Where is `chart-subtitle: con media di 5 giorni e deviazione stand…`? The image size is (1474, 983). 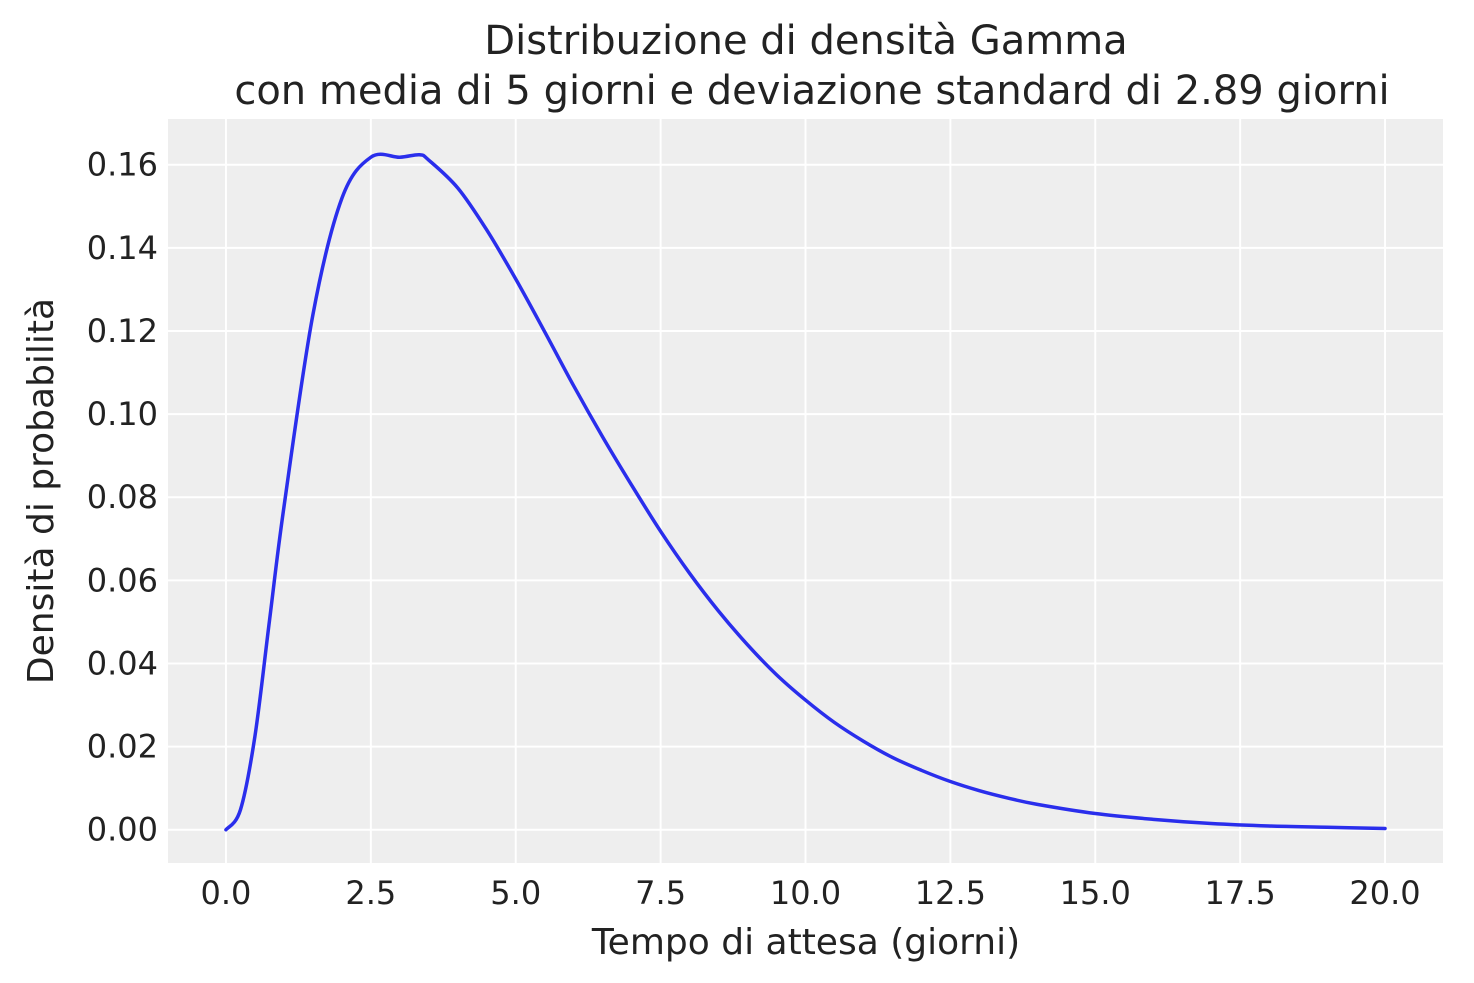
chart-subtitle: con media di 5 giorni e deviazione stand… is located at coordinates (811, 91).